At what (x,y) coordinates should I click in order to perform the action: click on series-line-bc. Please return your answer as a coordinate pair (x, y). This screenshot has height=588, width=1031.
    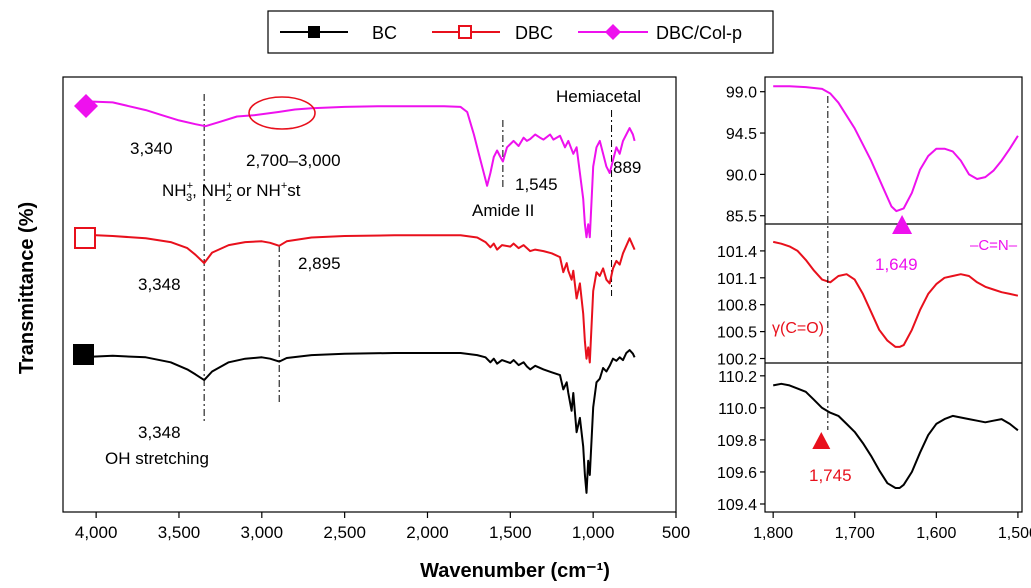
    Looking at the image, I should click on (357, 421).